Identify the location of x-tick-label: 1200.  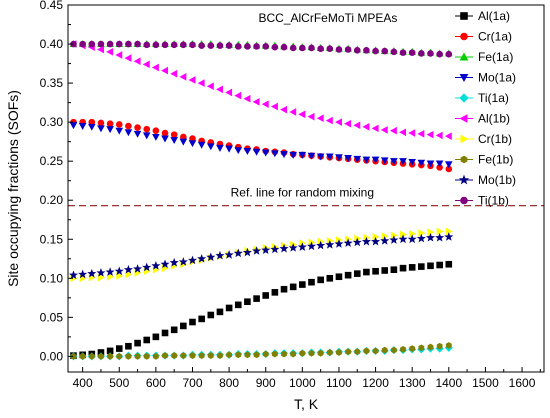
(375, 383).